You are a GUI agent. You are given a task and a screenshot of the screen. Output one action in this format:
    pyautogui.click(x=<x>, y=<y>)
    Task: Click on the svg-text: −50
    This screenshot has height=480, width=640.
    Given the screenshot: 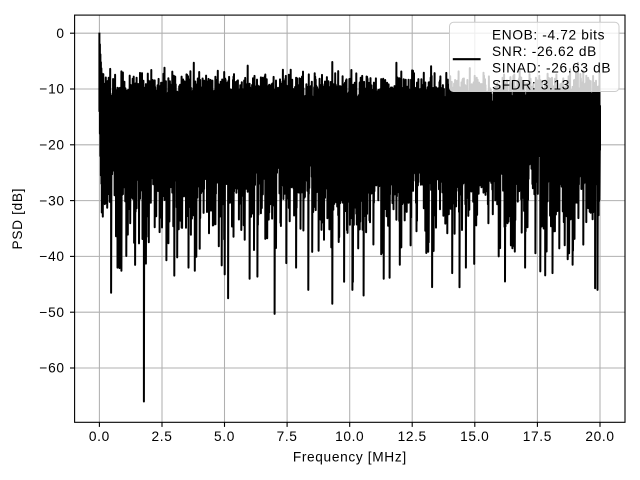 What is the action you would take?
    pyautogui.click(x=51, y=312)
    